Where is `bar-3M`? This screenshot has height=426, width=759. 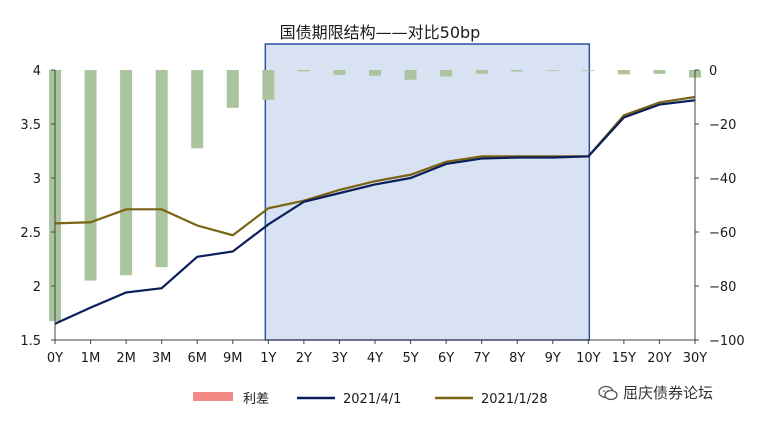 bar-3M is located at coordinates (161, 169).